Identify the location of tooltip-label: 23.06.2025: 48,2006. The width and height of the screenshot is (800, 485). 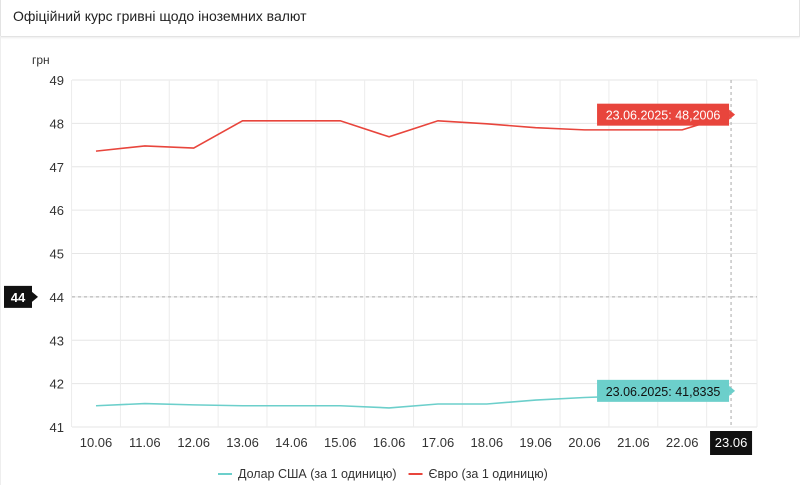
(663, 116).